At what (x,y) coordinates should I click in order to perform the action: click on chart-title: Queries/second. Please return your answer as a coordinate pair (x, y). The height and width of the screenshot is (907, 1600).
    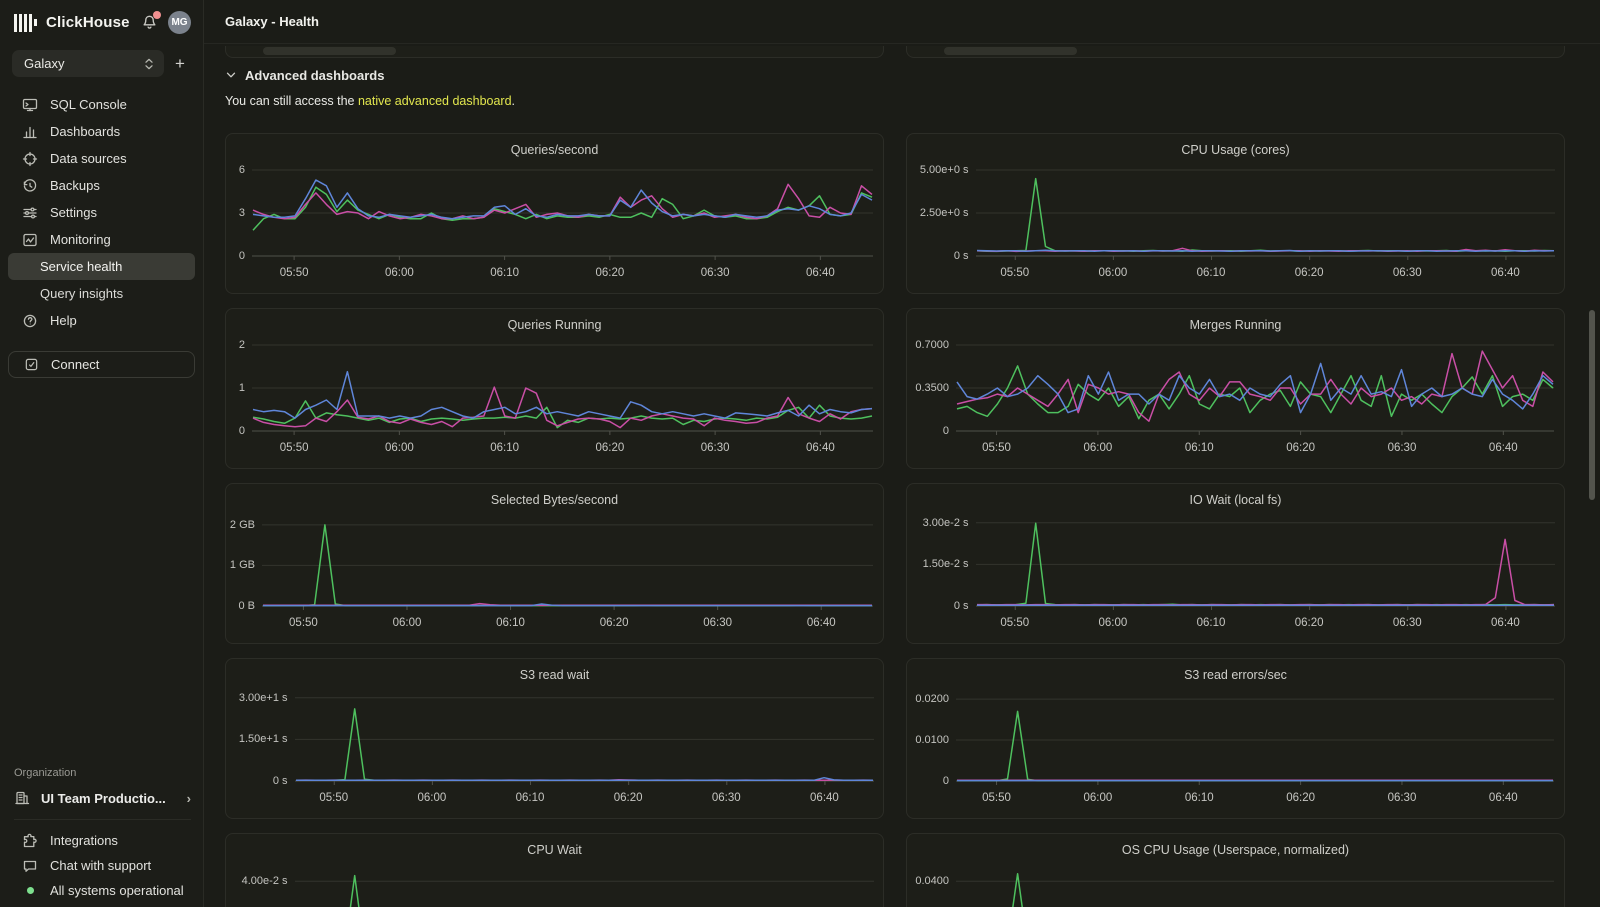
    Looking at the image, I should click on (554, 150).